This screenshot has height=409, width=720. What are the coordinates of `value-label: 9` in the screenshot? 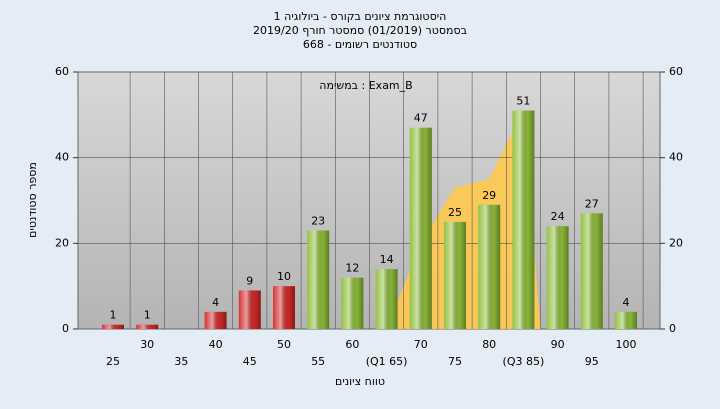 It's located at (249, 280).